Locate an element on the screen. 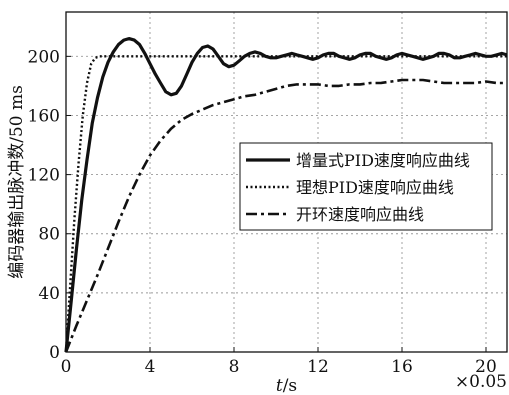 The width and height of the screenshot is (509, 395). x-axis-title-unit: /s is located at coordinates (290, 385).